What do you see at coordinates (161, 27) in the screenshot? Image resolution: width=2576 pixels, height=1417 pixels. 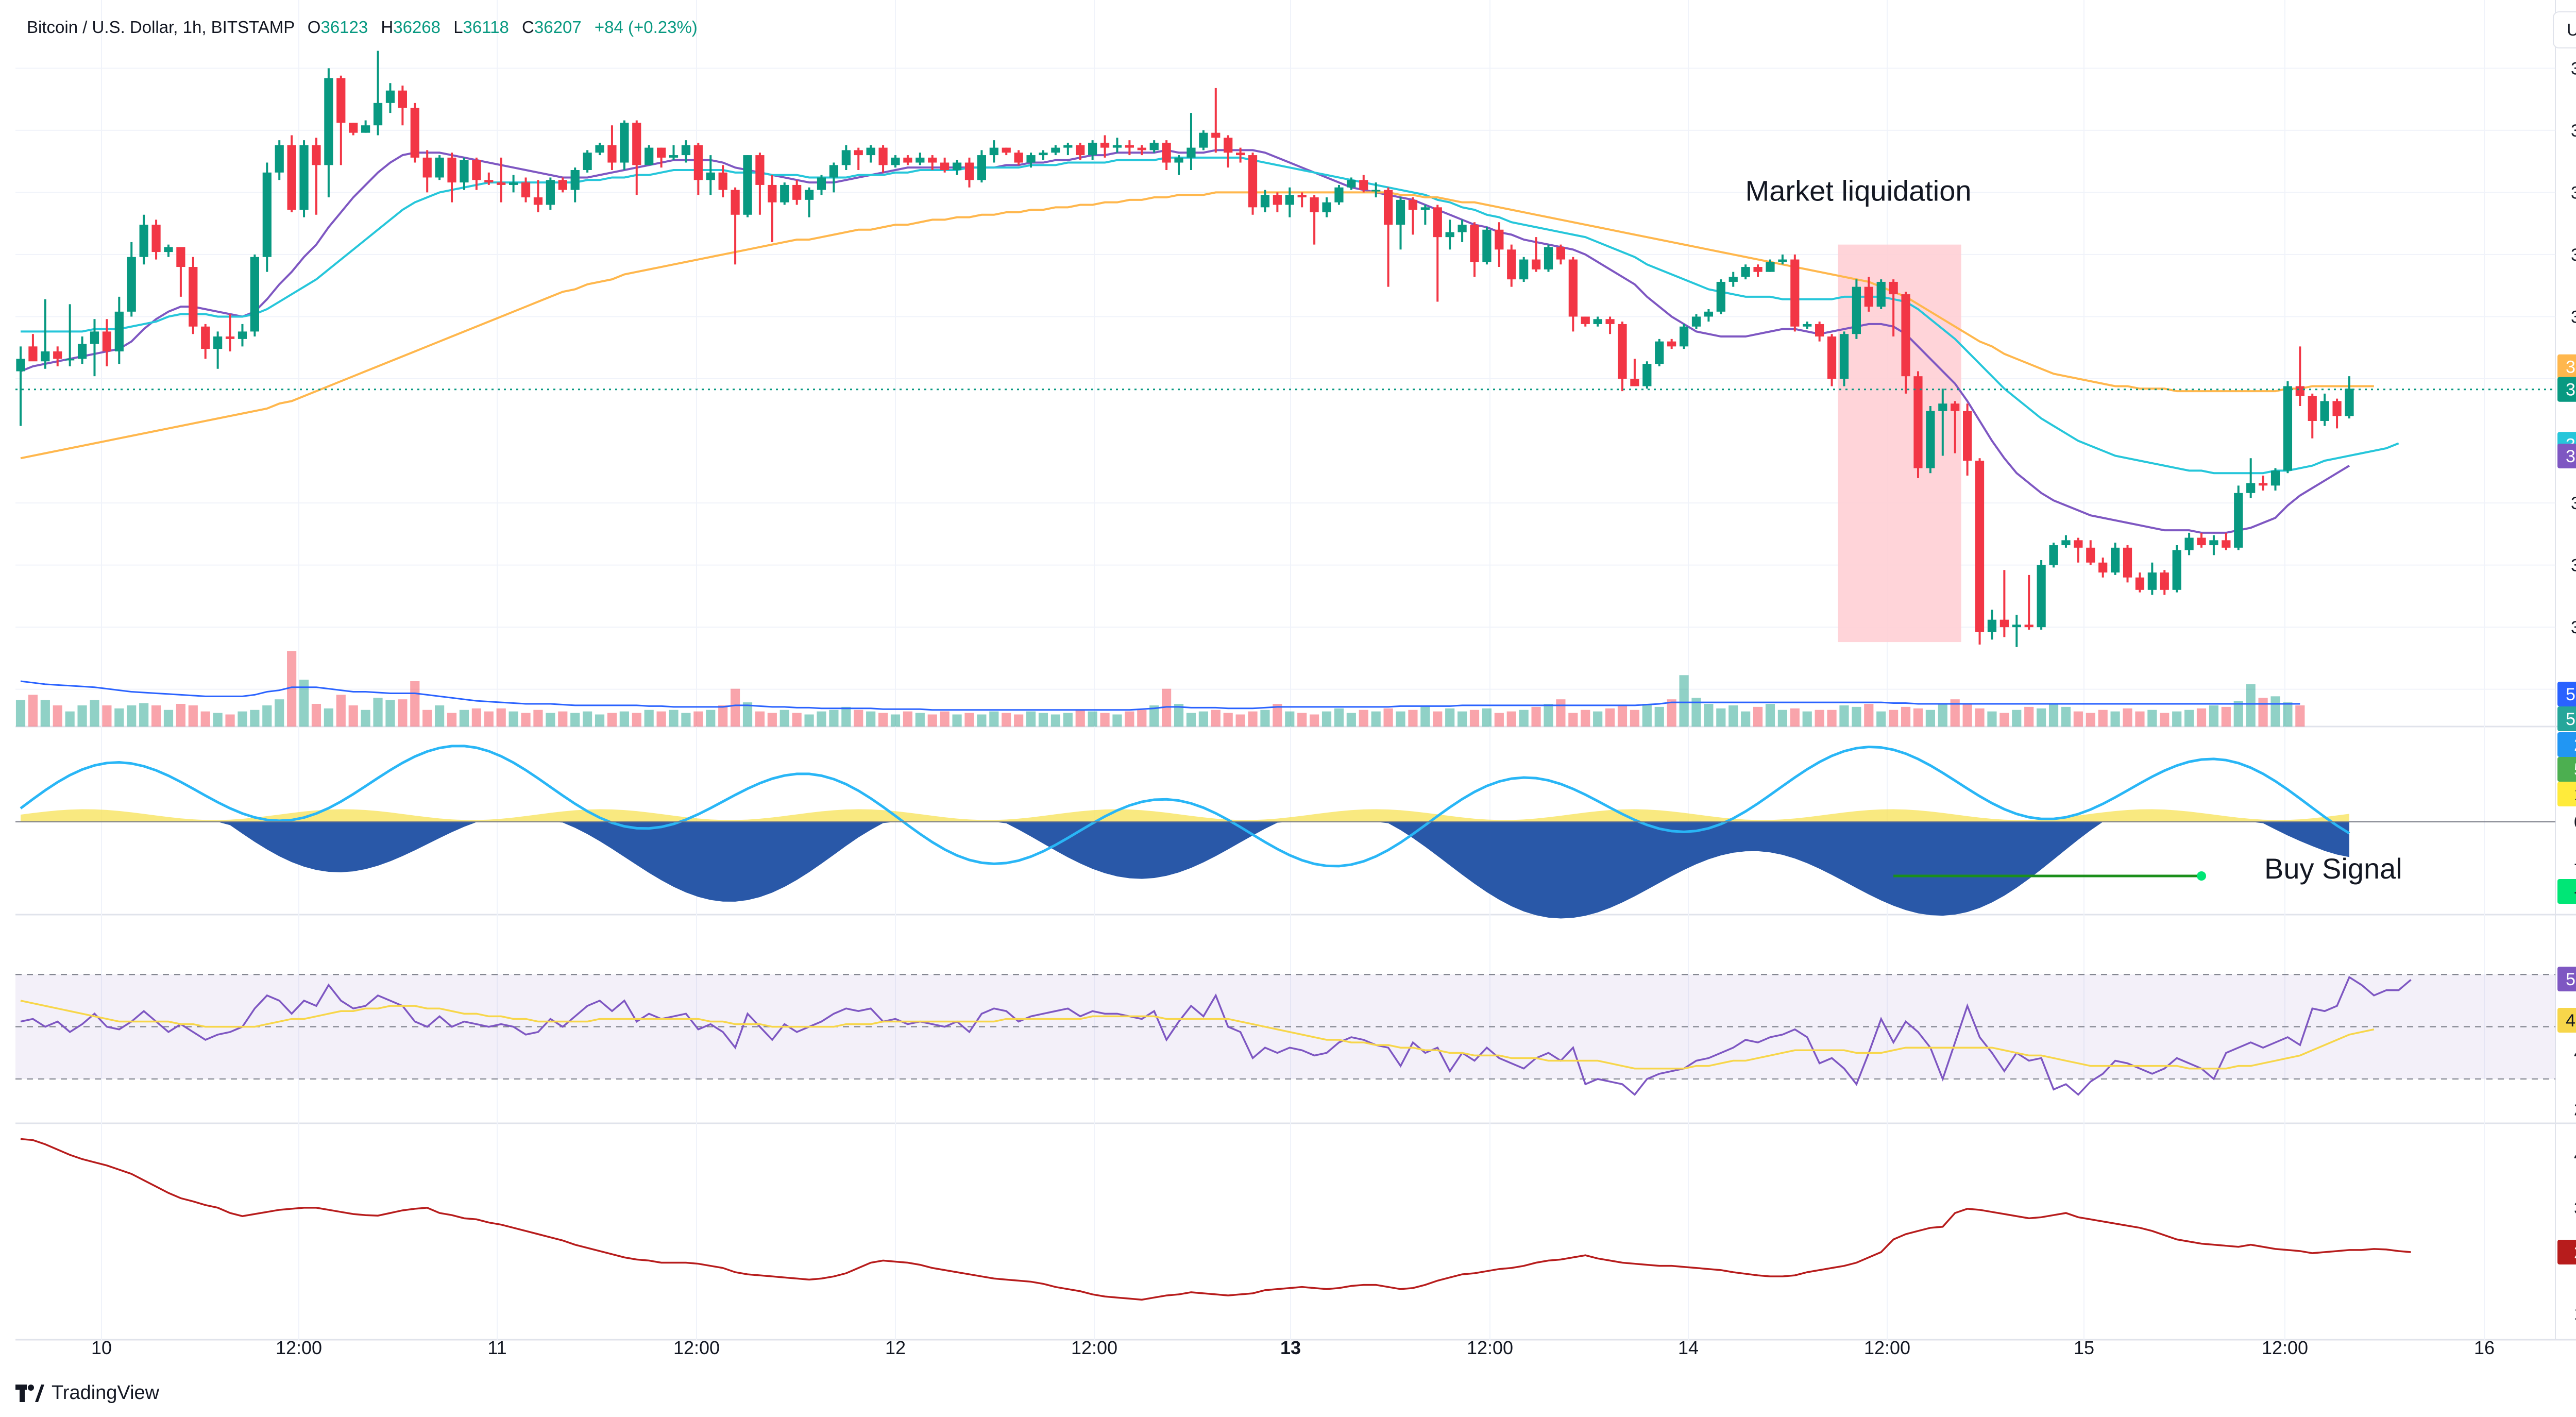 I see `symbol-title: Bitcoin / U.S. Dollar, 1h, BITSTAMP` at bounding box center [161, 27].